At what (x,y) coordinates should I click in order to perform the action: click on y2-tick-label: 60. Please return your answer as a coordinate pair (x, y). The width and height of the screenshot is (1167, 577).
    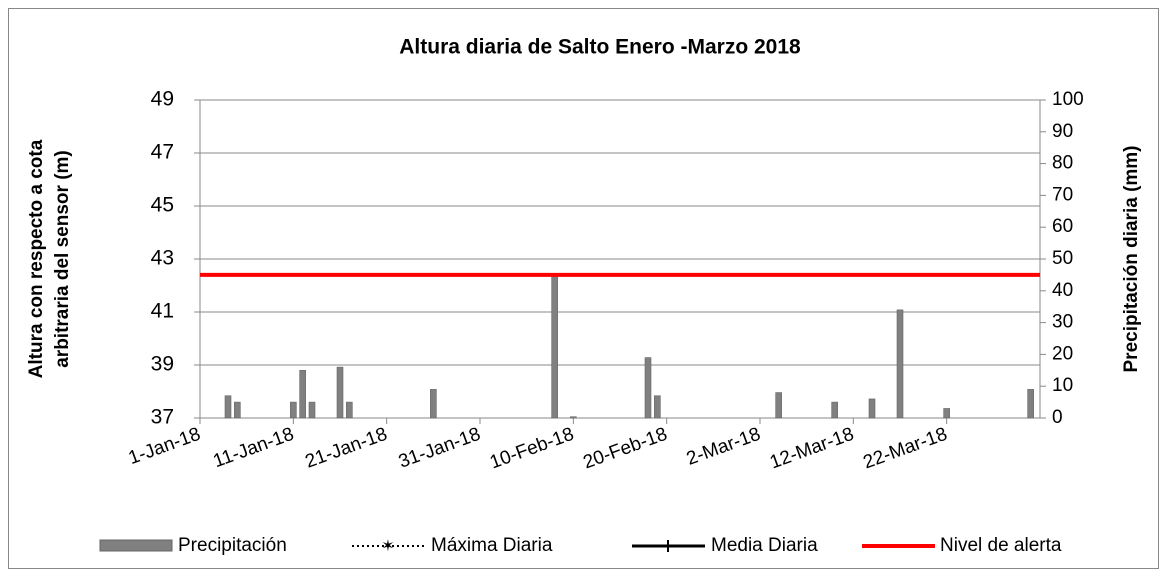
    Looking at the image, I should click on (1062, 226).